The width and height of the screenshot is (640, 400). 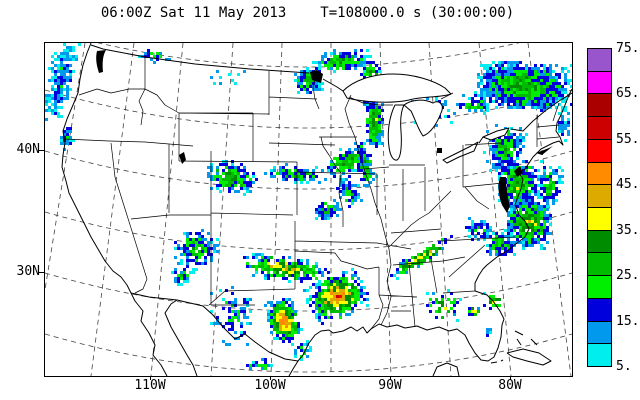 What do you see at coordinates (439, 150) in the screenshot?
I see `lake-st-clair` at bounding box center [439, 150].